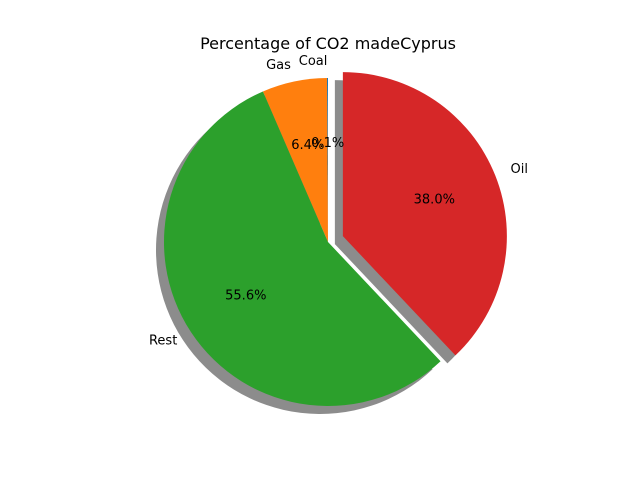  What do you see at coordinates (434, 199) in the screenshot?
I see `percent-label-oil: 38.0%` at bounding box center [434, 199].